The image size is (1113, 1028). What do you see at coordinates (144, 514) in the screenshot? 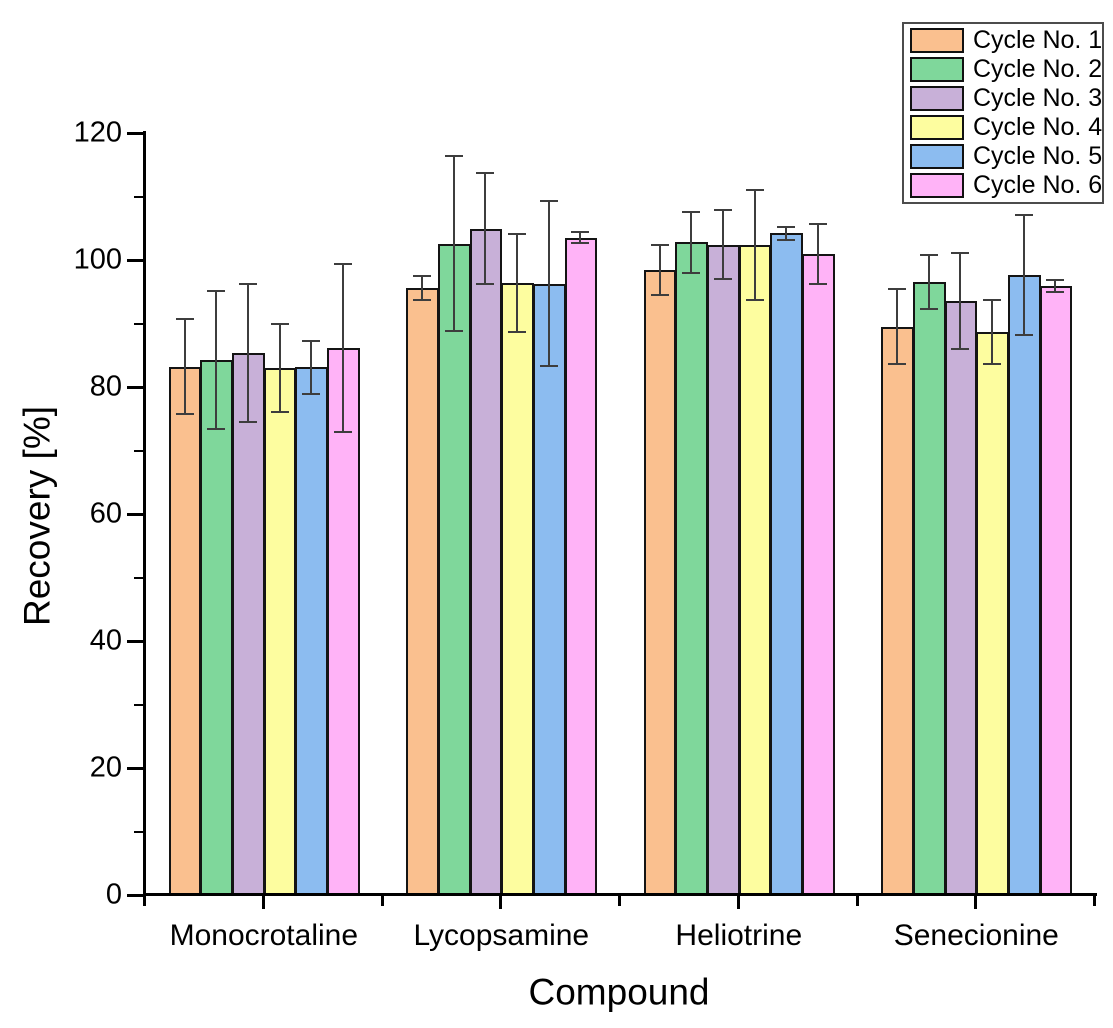
I see `y-axis-line` at bounding box center [144, 514].